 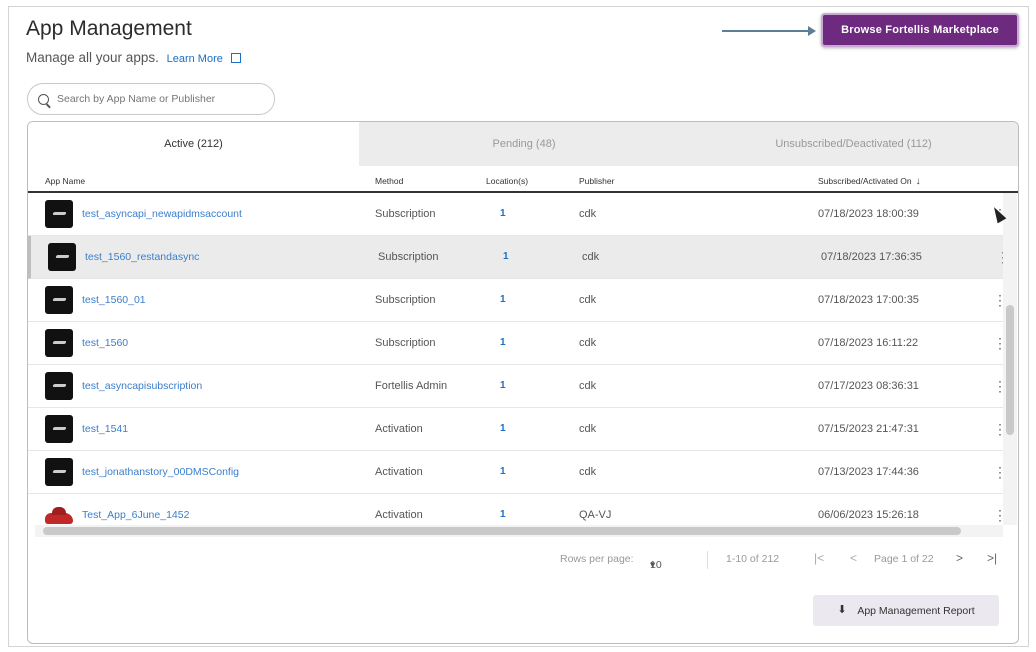 I want to click on rows-per-page-value: 10, so click(x=656, y=565).